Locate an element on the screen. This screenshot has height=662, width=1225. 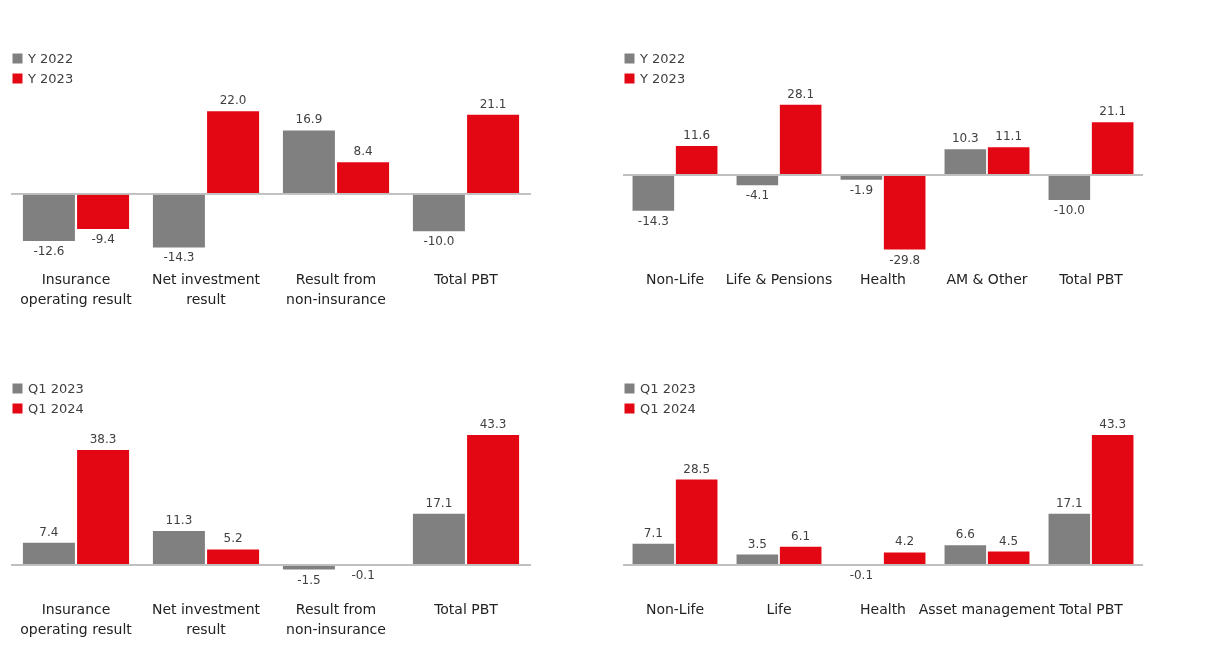
data-label: 4.2 is located at coordinates (905, 541).